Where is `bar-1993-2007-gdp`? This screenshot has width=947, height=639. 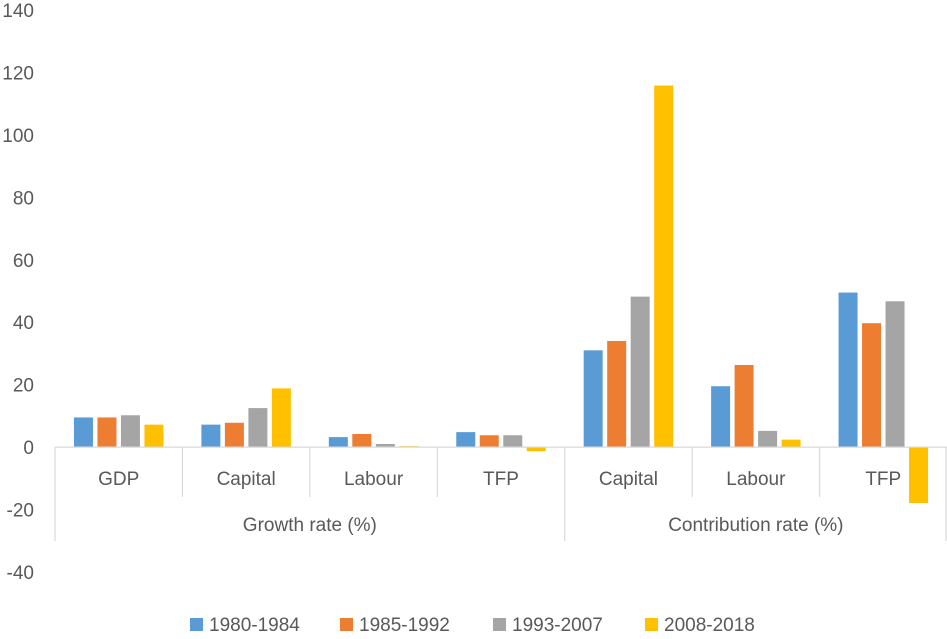
bar-1993-2007-gdp is located at coordinates (130, 431).